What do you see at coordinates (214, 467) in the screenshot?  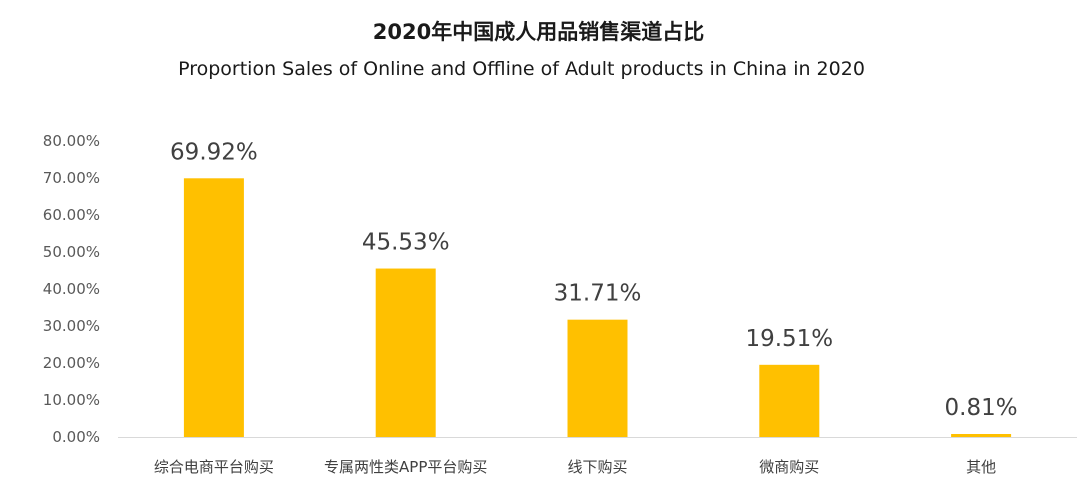 I see `x-tick-label: 综合电商平台购买` at bounding box center [214, 467].